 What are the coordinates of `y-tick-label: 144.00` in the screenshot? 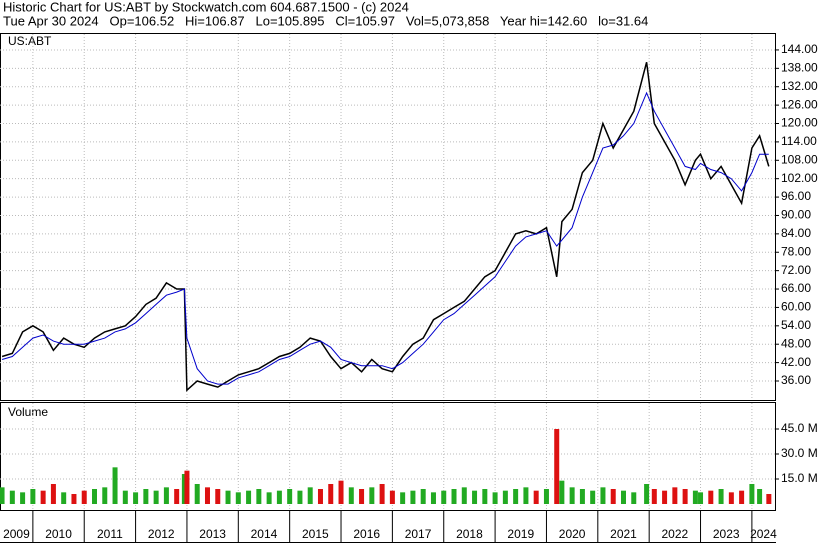 It's located at (799, 49).